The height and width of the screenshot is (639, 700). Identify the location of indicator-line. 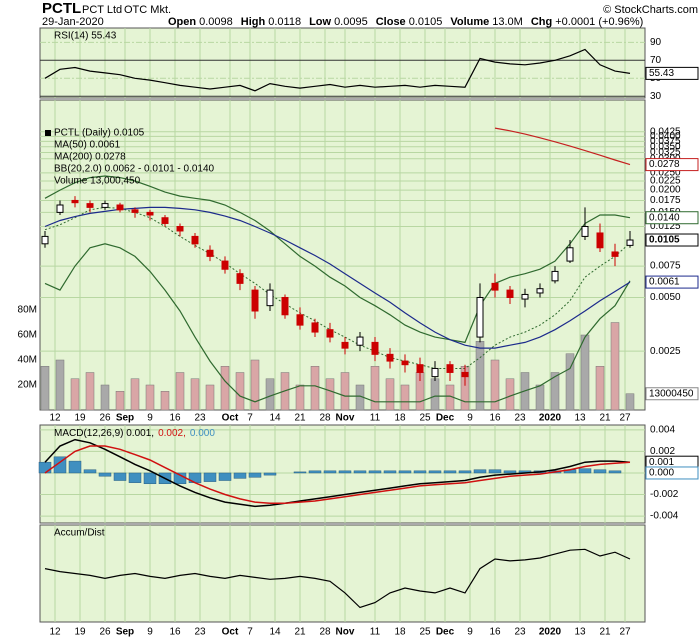
(337, 578).